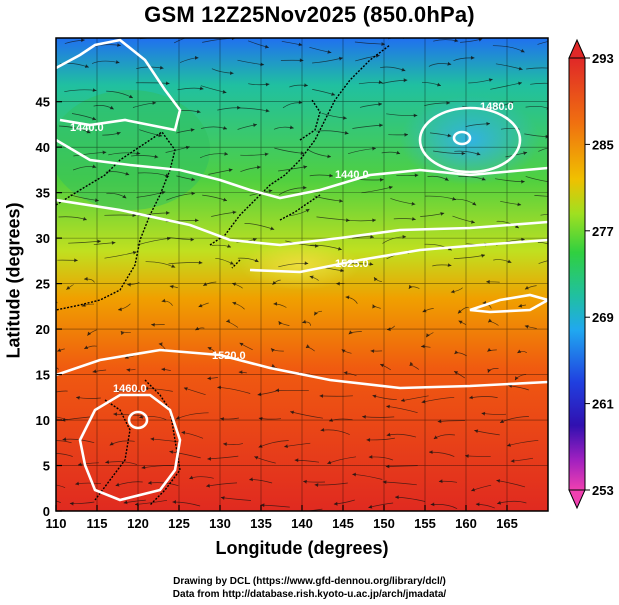  Describe the element at coordinates (603, 317) in the screenshot. I see `colorbar-label: 269` at that location.